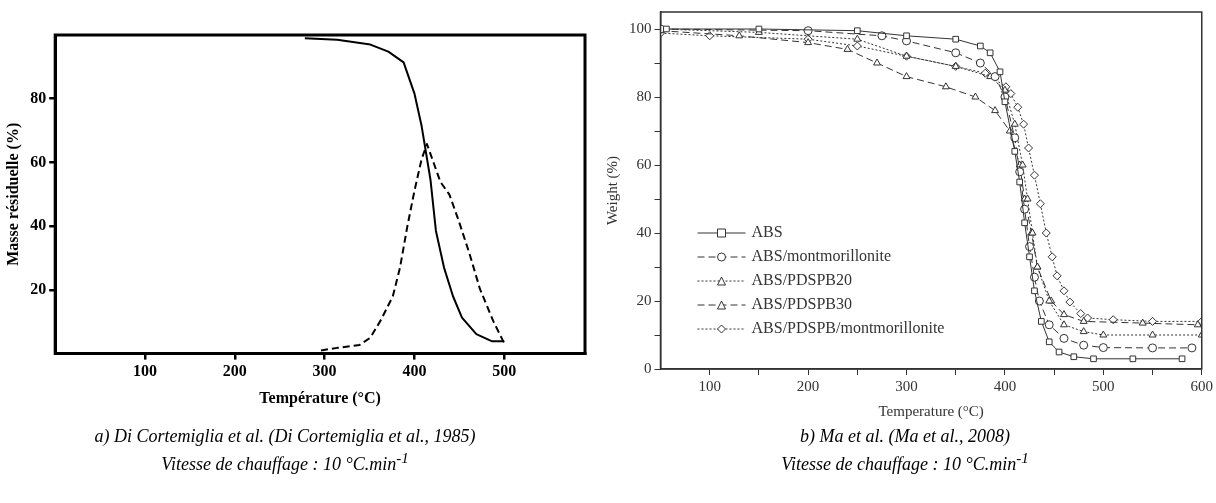 Image resolution: width=1216 pixels, height=503 pixels. What do you see at coordinates (640, 27) in the screenshot?
I see `y-tick-label: 100` at bounding box center [640, 27].